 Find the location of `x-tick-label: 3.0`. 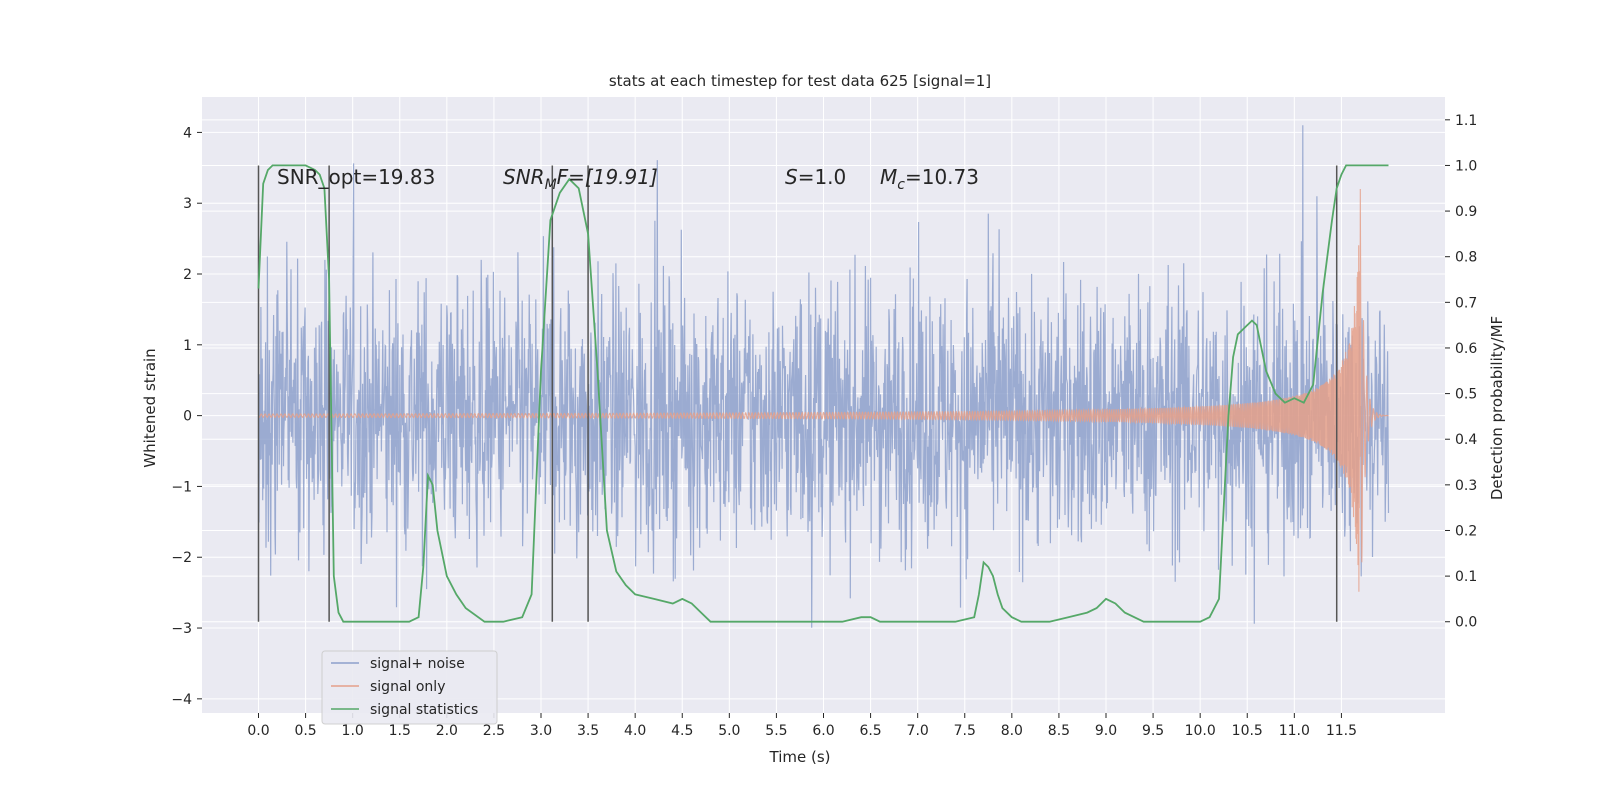

x-tick-label: 3.0 is located at coordinates (541, 731).